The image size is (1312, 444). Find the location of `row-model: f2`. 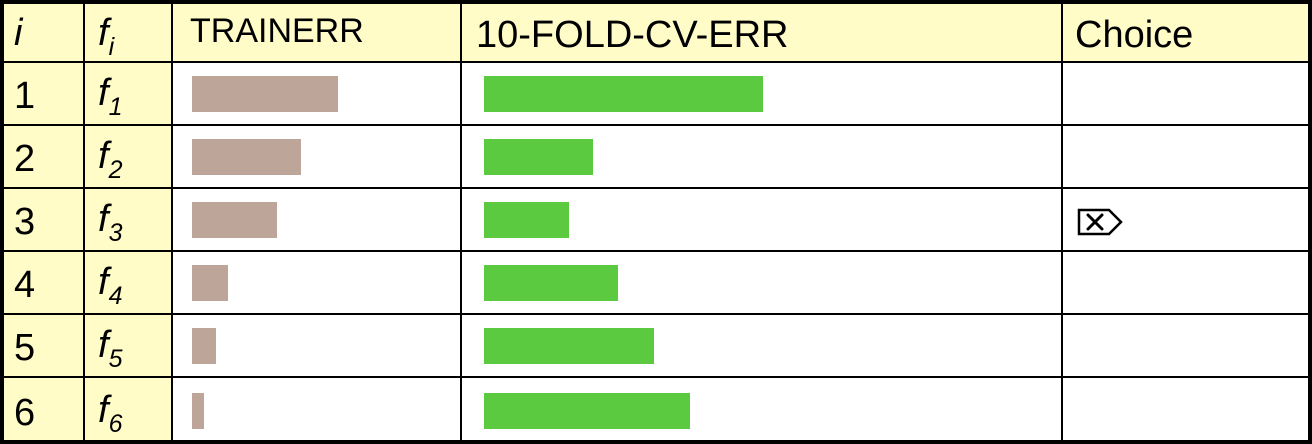

row-model: f2 is located at coordinates (110, 159).